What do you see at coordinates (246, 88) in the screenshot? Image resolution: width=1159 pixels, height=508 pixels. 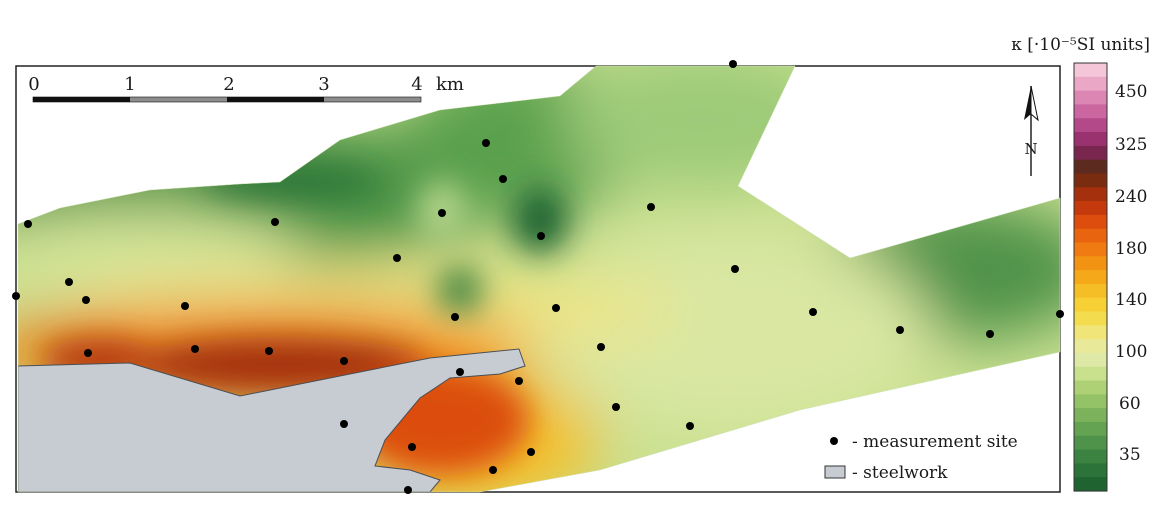 I see `scale-bar: 0 1 2 3 4 km` at bounding box center [246, 88].